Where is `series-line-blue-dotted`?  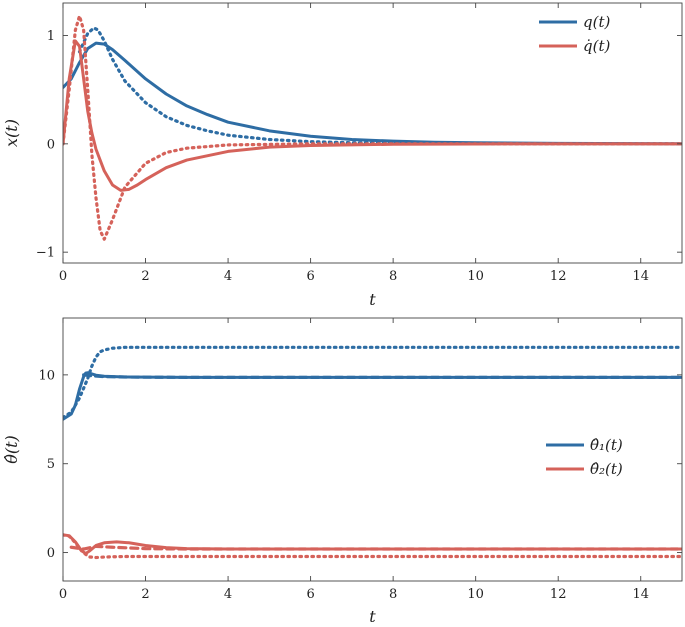 series-line-blue-dotted is located at coordinates (372, 382).